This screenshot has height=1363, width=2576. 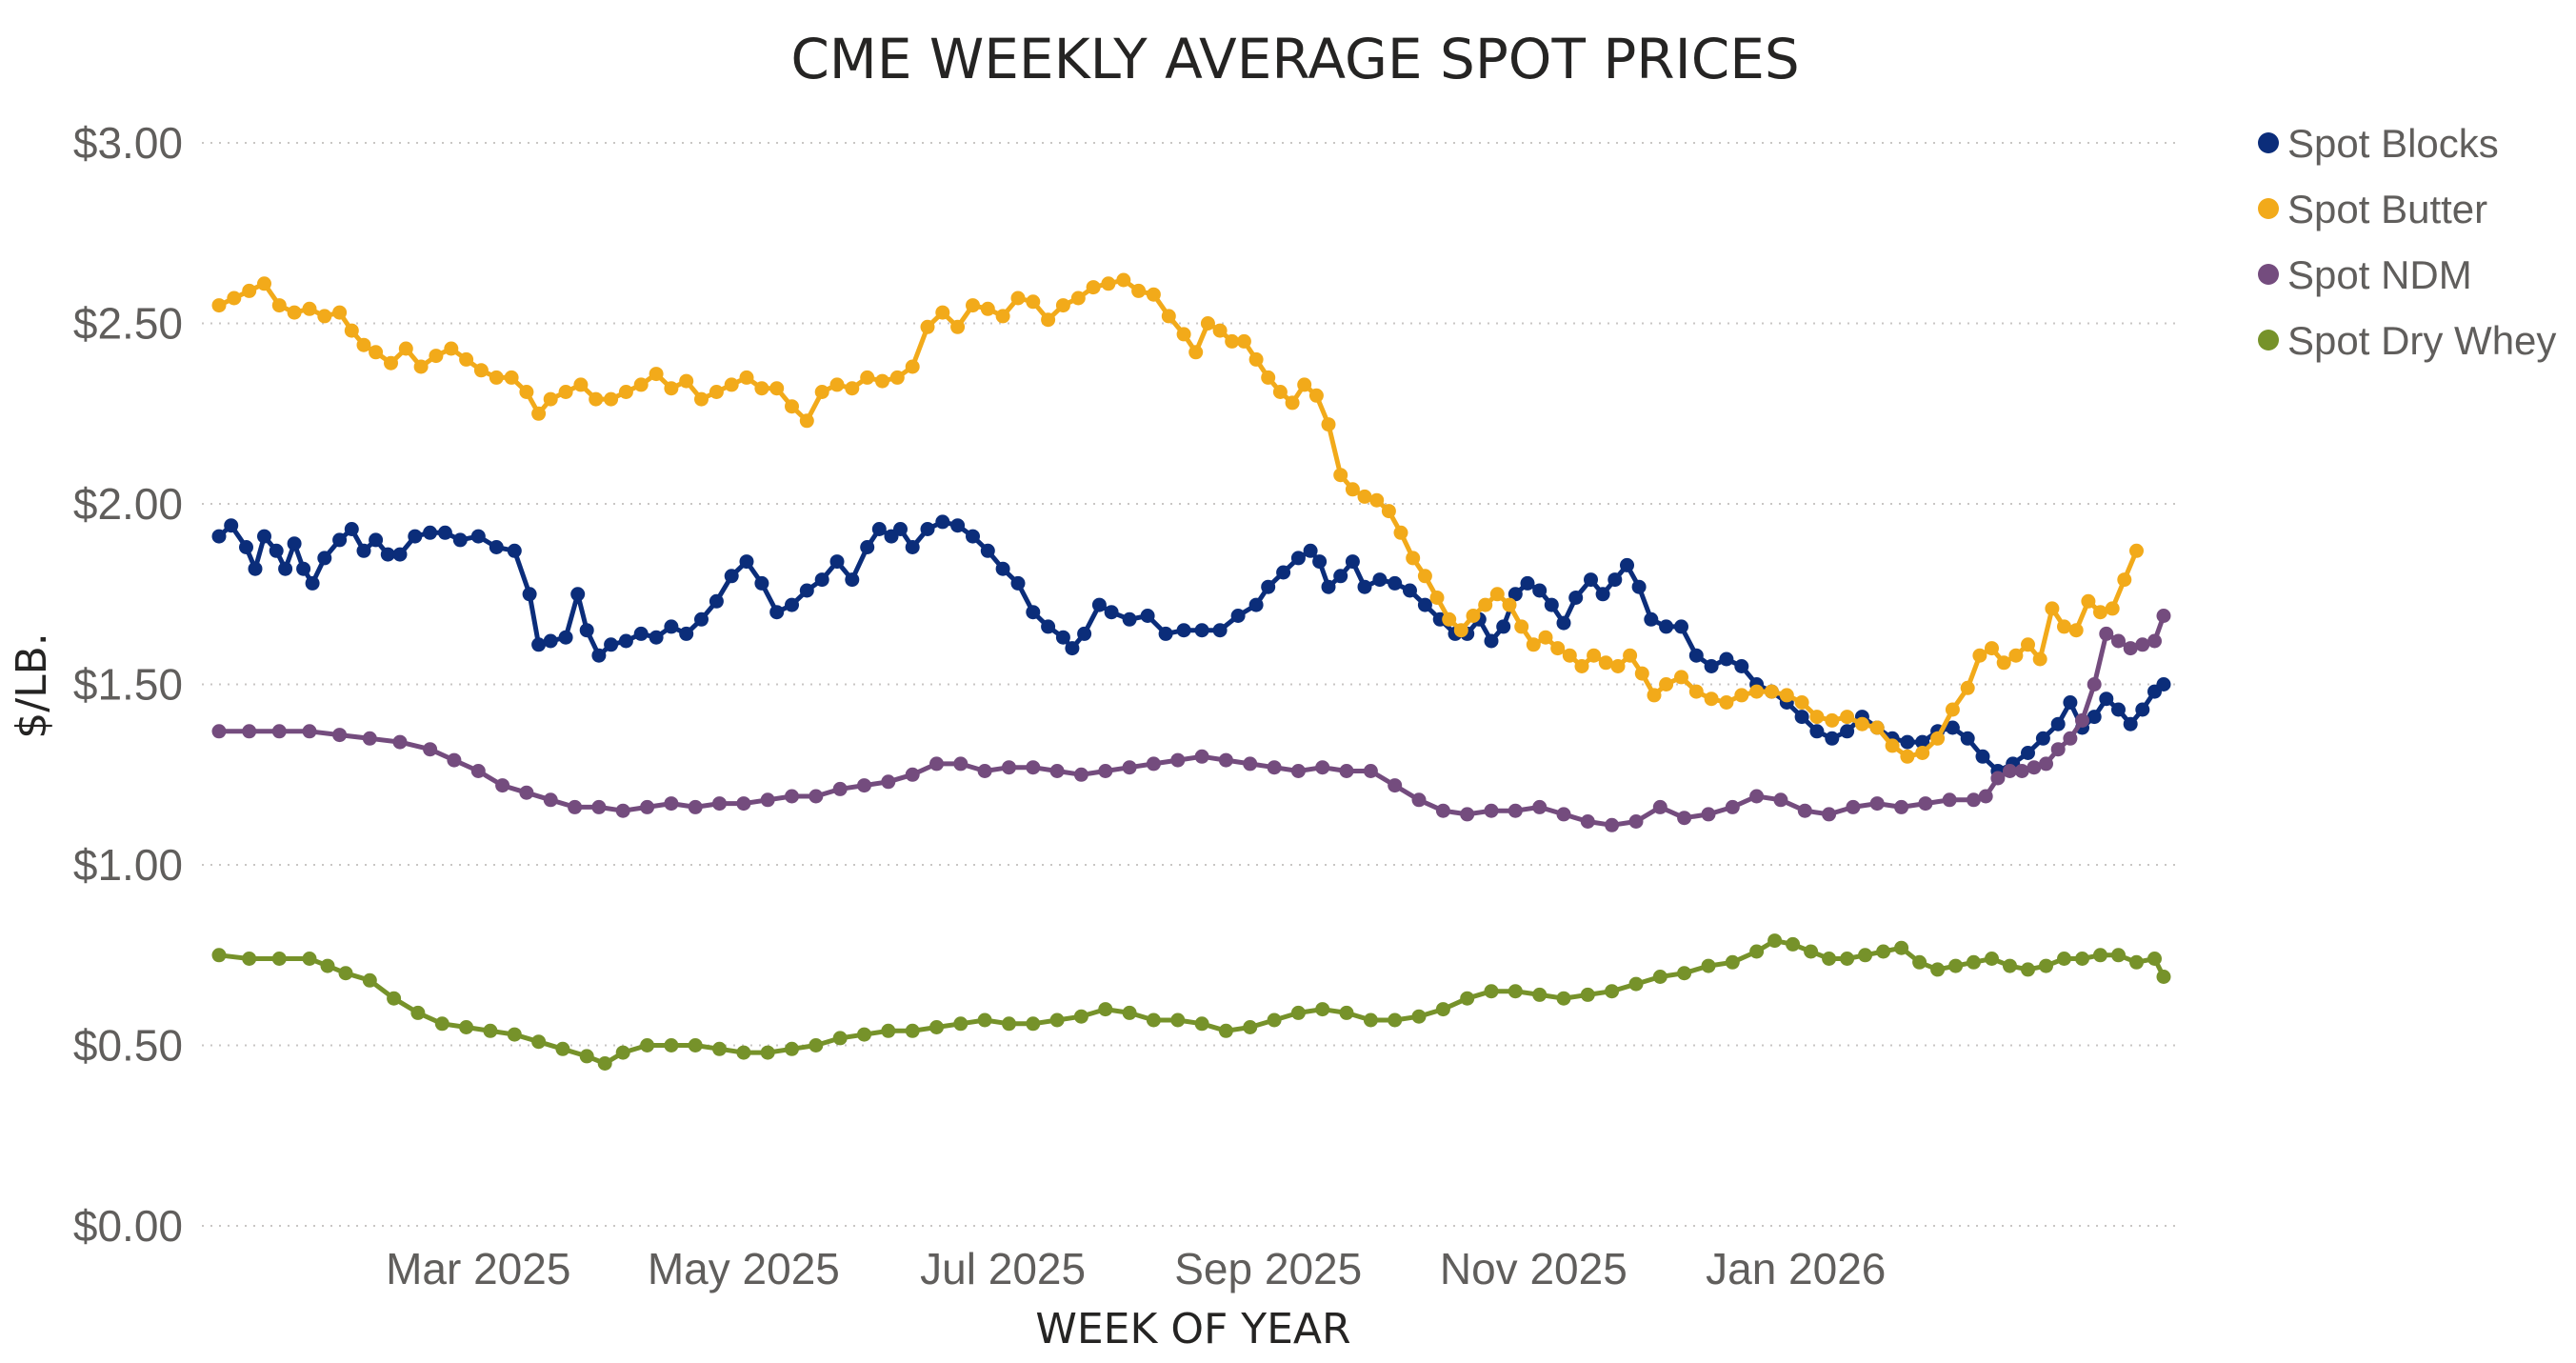 I want to click on legend-item-spot-blocks: Spot Blocks, so click(x=2378, y=143).